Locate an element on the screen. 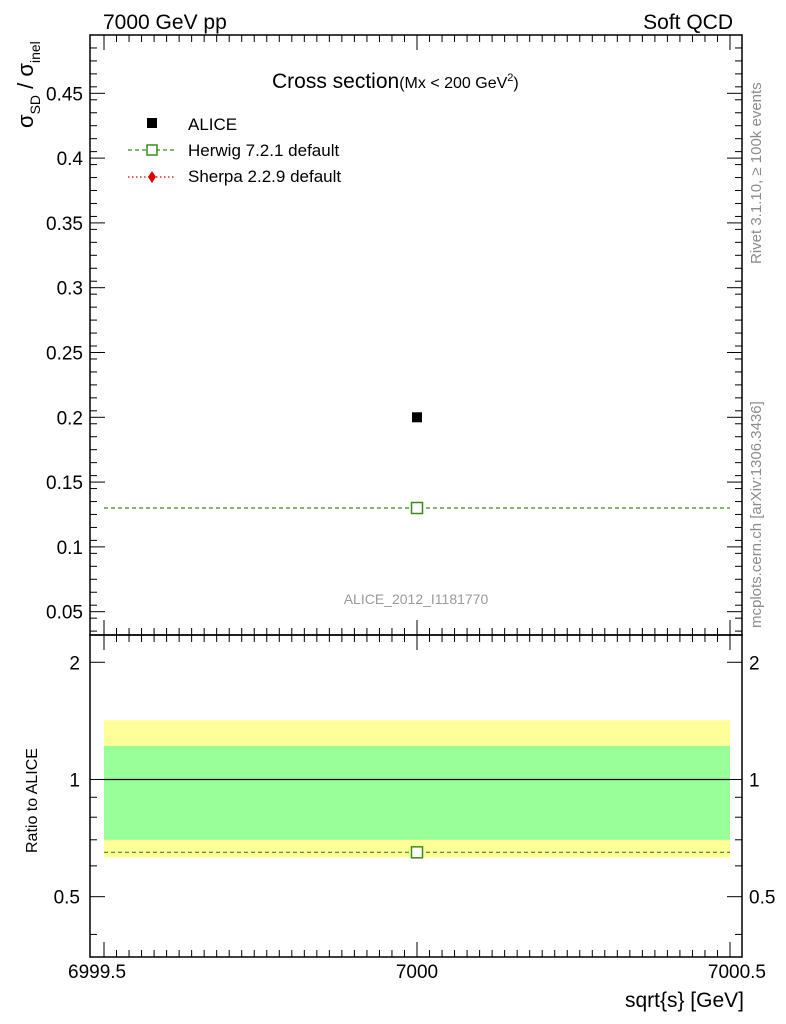  legend-marker-herwig is located at coordinates (152, 150).